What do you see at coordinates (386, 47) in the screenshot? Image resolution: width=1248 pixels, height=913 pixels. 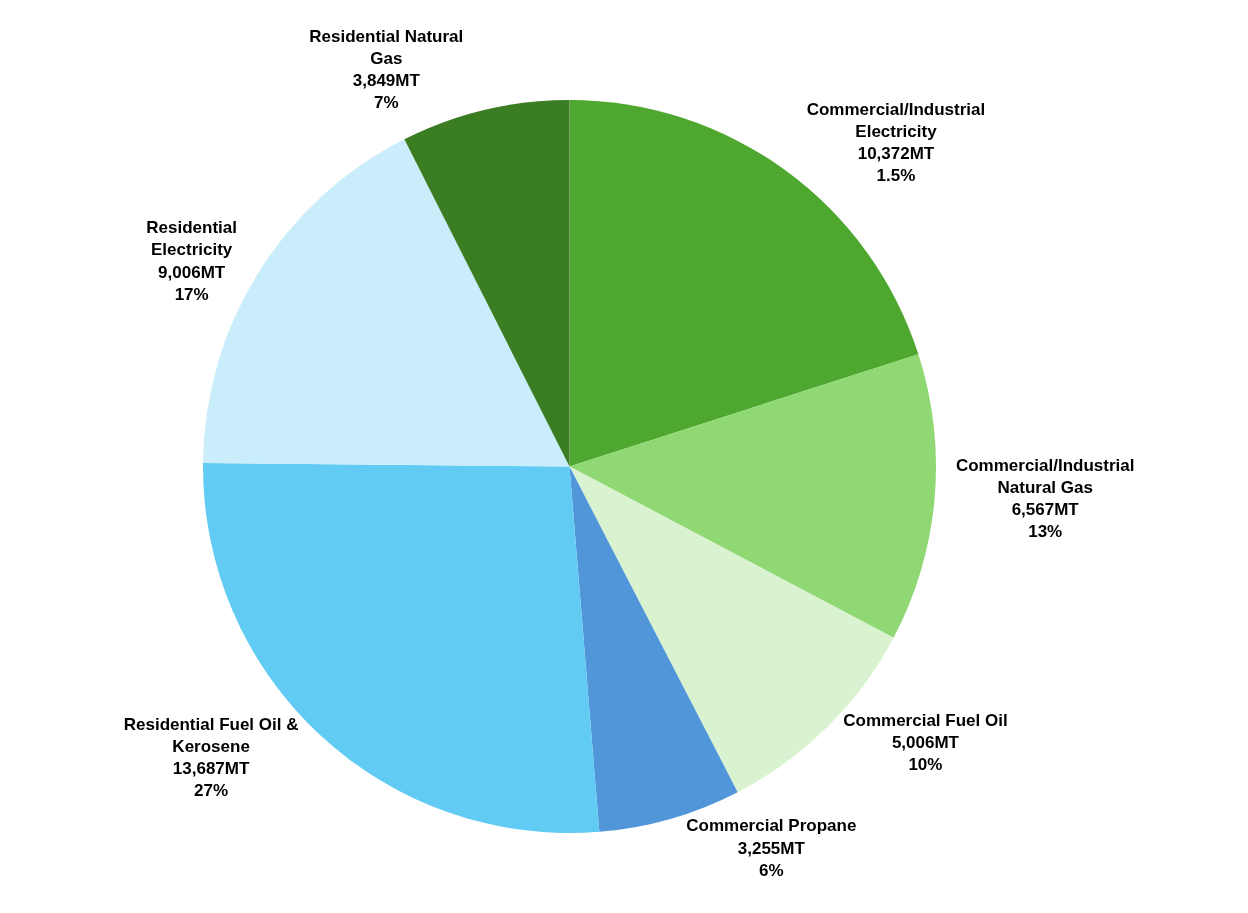 I see `slice-label: Residential Natural Gas` at bounding box center [386, 47].